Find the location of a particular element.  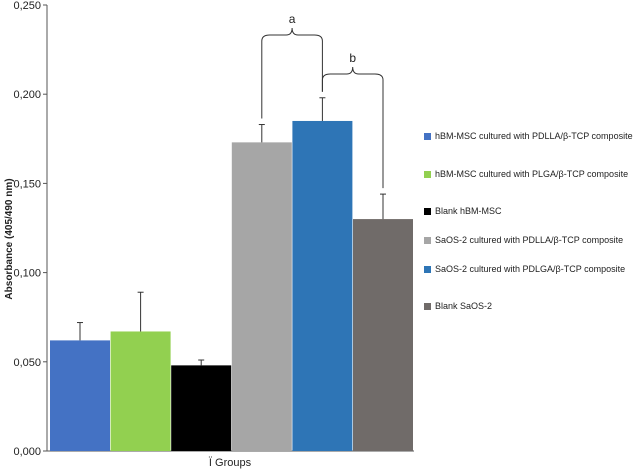

legend-item-6: Blank SaOS-2 is located at coordinates (458, 306).